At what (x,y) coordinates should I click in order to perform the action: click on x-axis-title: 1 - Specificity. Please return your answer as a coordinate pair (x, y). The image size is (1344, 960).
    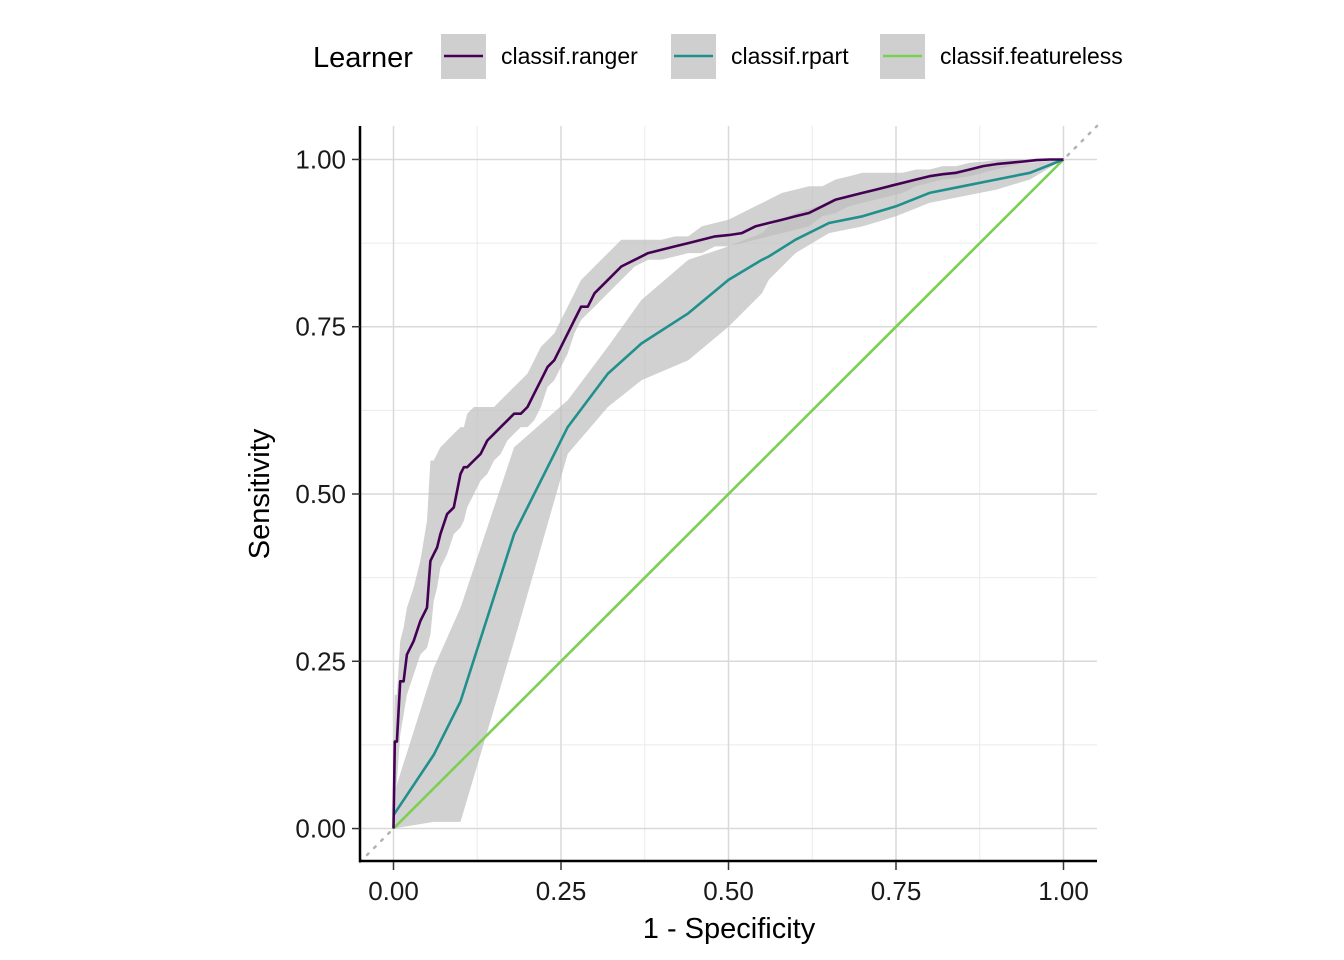
    Looking at the image, I should click on (729, 929).